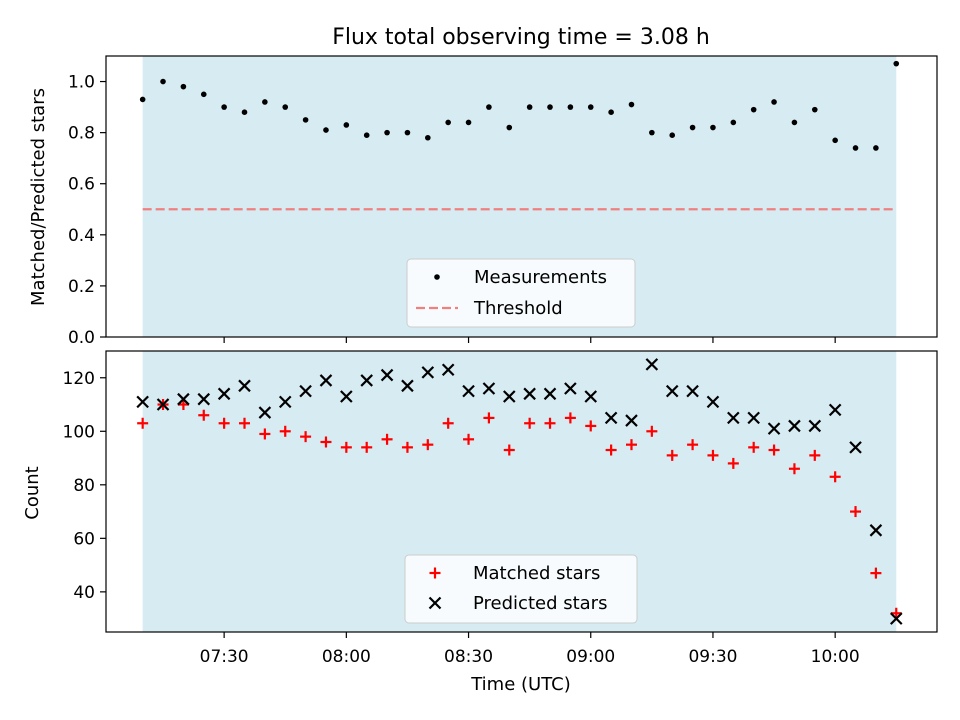 The height and width of the screenshot is (720, 960). I want to click on x-axis-label: Time (UTC), so click(520, 684).